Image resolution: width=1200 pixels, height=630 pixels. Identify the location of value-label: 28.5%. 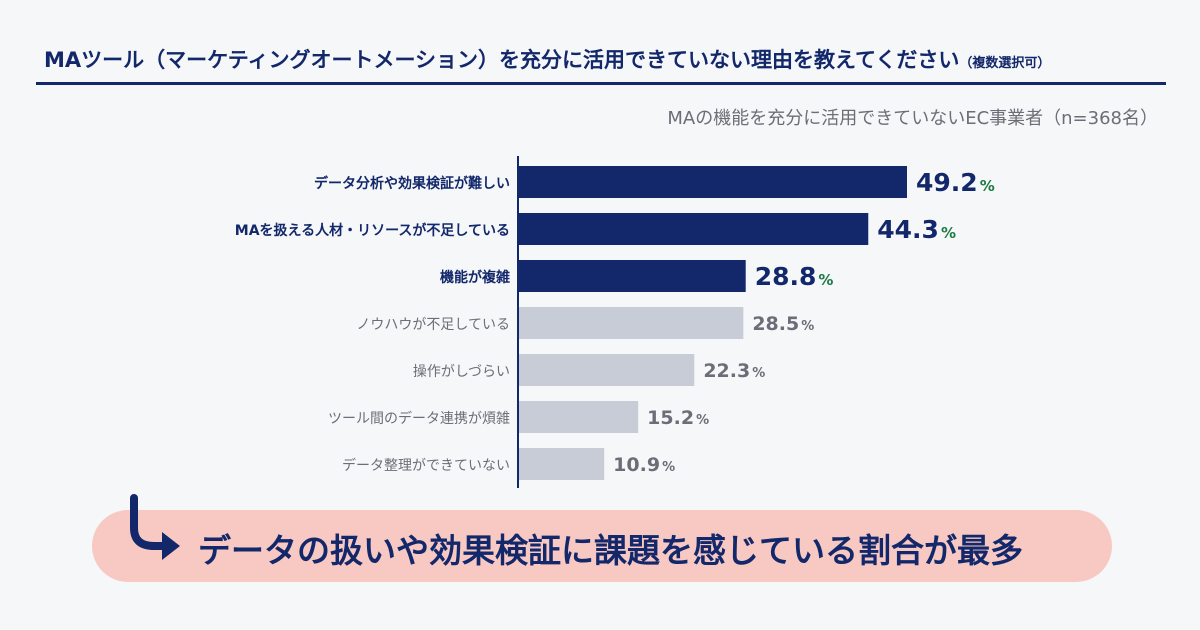
(783, 324).